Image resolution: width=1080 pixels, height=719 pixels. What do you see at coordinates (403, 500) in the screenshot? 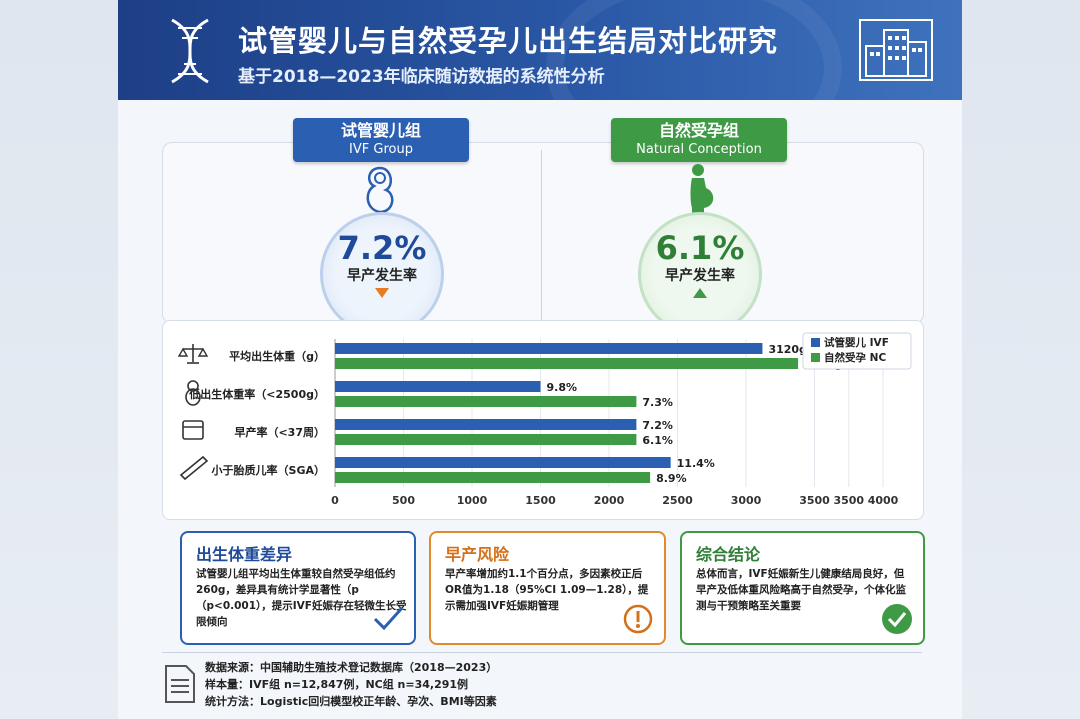
I see `x-tick-label: 500` at bounding box center [403, 500].